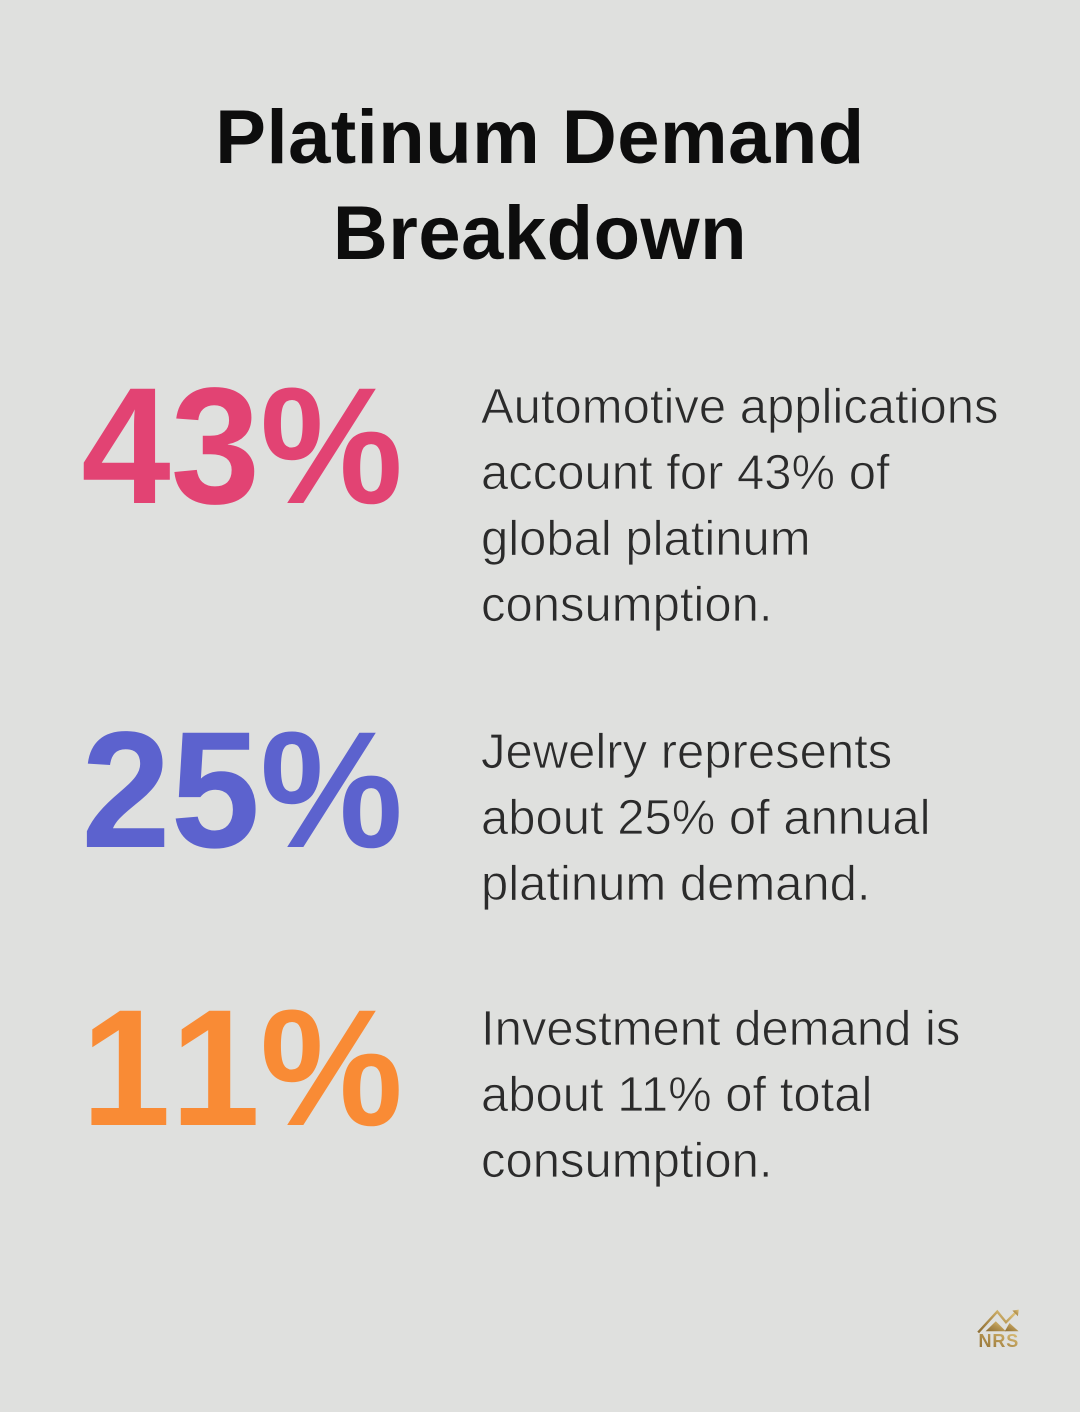 The width and height of the screenshot is (1080, 1412). I want to click on svg-text: NRS, so click(999, 1341).